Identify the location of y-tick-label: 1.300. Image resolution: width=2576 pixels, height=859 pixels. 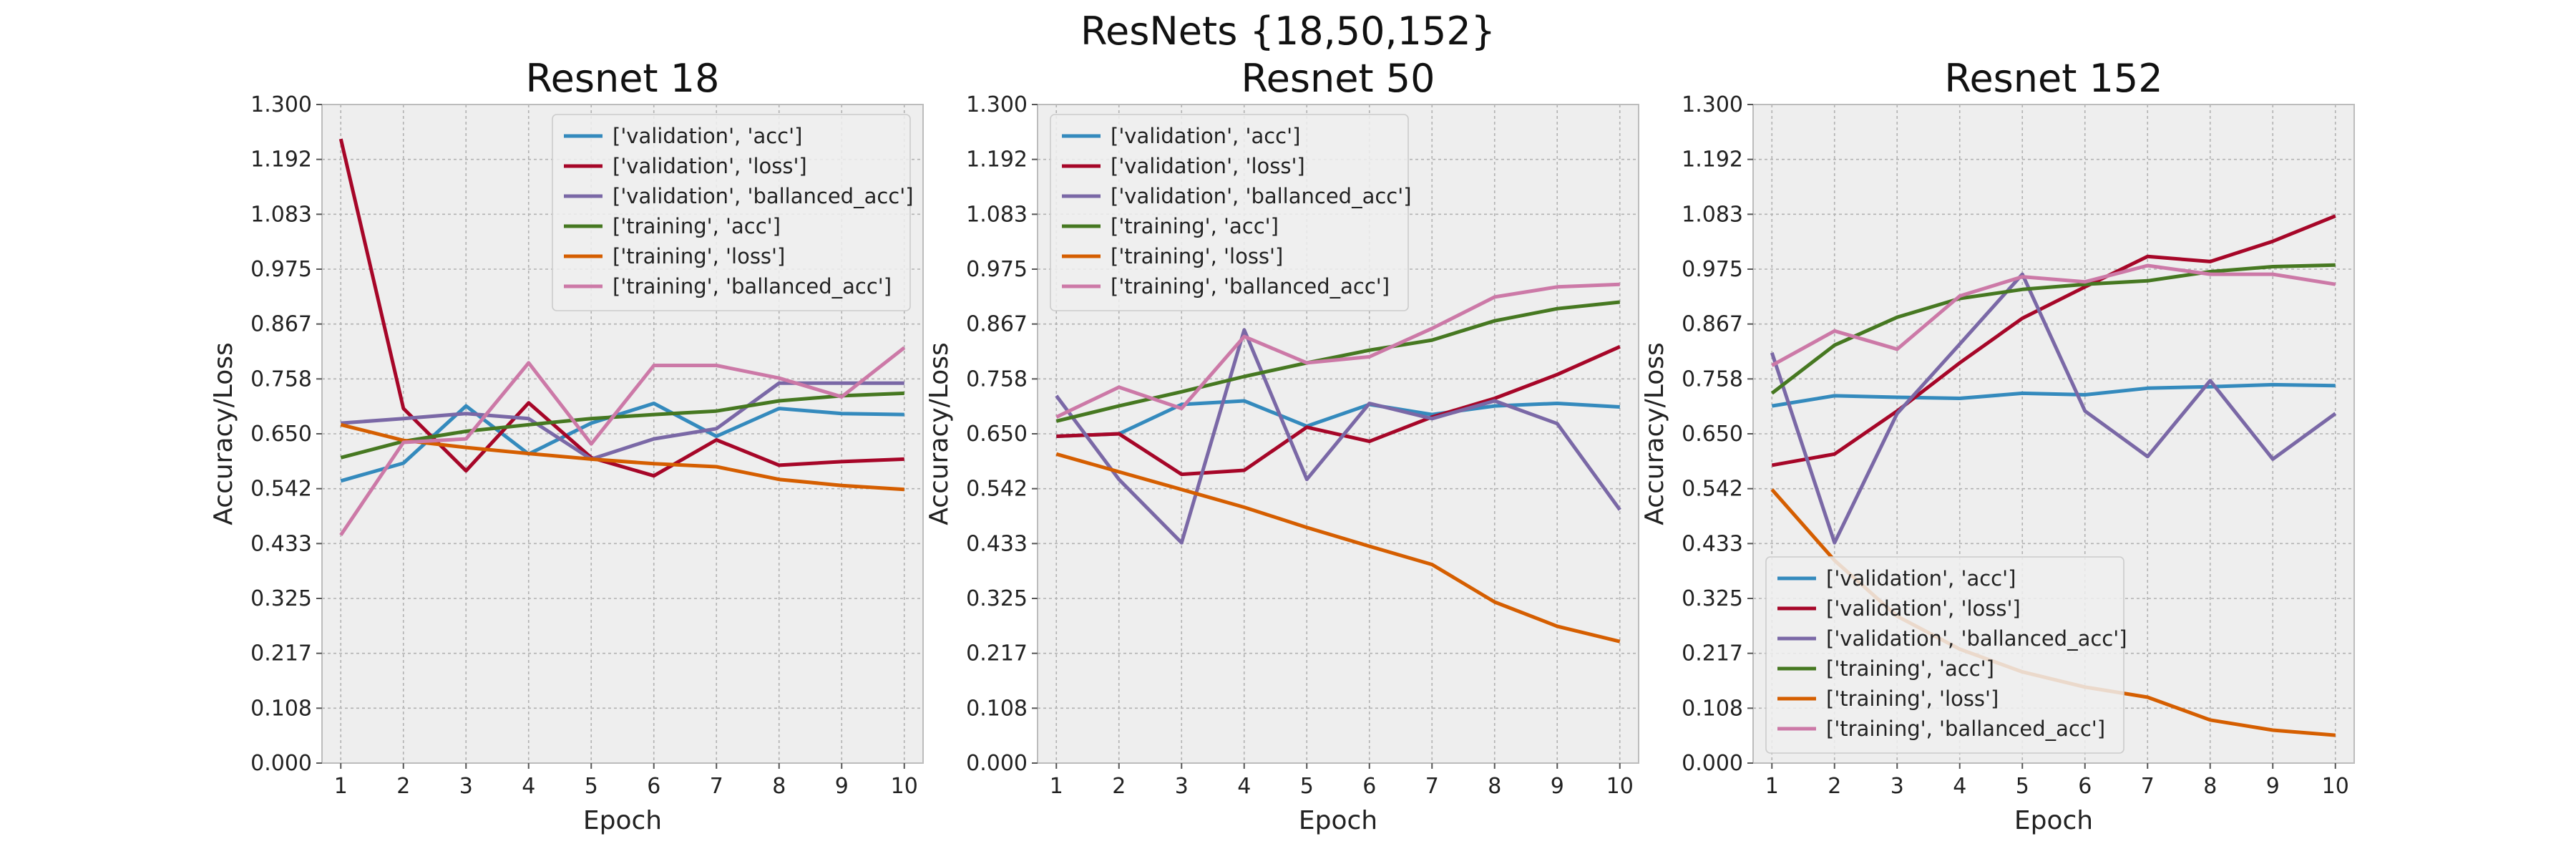
(281, 104).